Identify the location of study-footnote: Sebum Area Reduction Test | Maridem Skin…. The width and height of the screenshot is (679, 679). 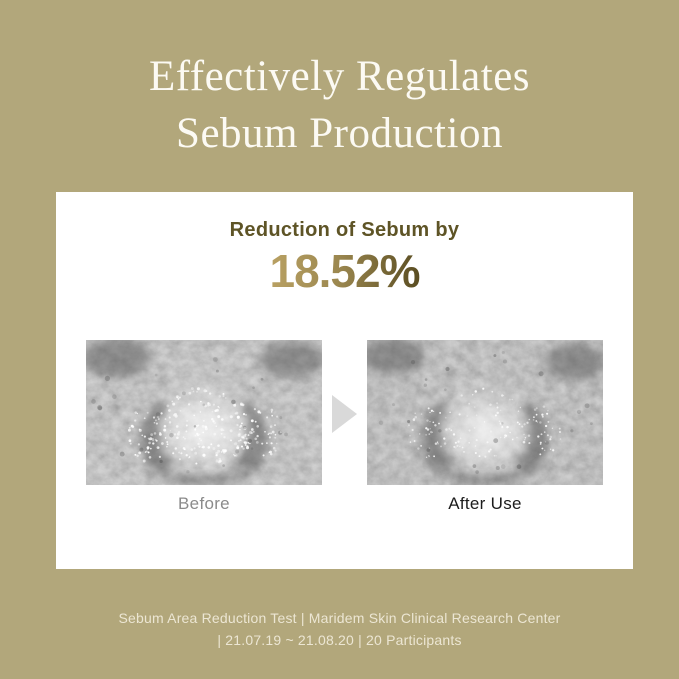
(339, 629).